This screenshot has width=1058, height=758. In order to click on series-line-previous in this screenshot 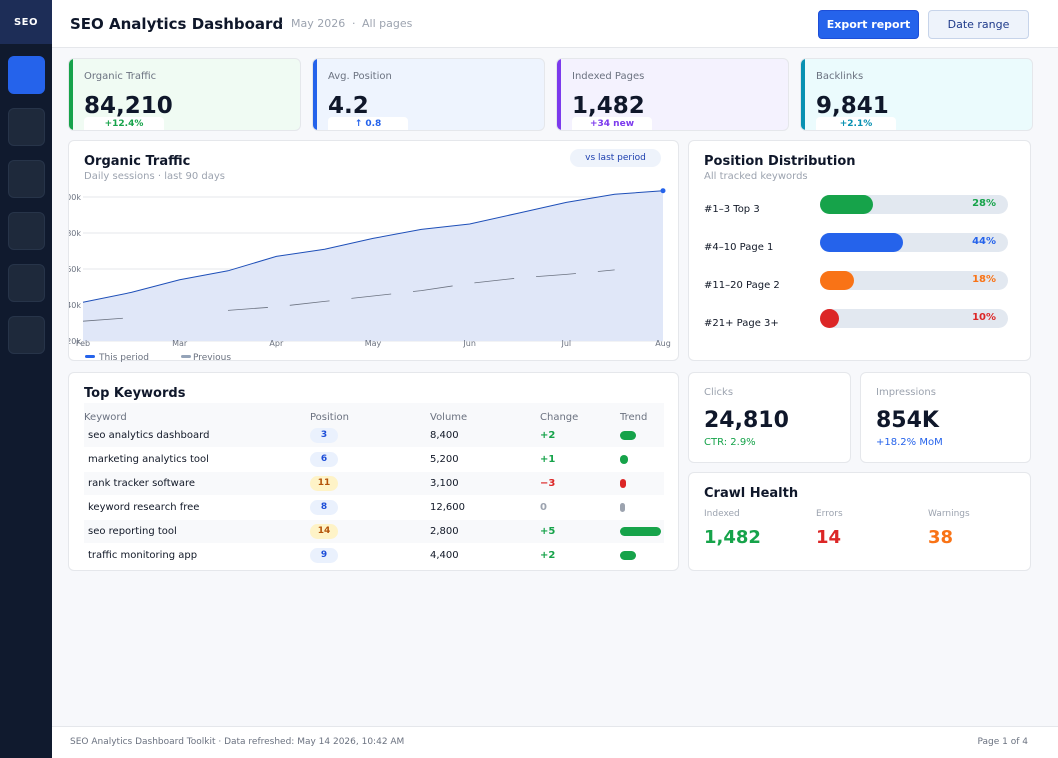, I will do `click(348, 295)`.